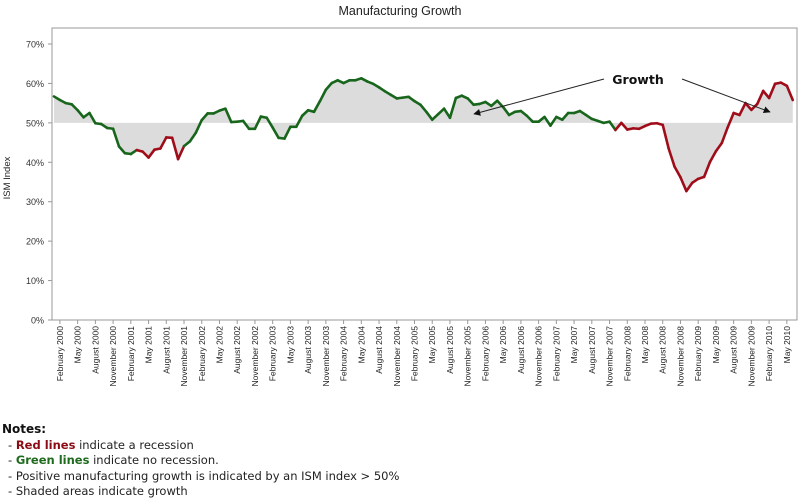  Describe the element at coordinates (166, 350) in the screenshot. I see `x-tick-label: August 2001` at that location.